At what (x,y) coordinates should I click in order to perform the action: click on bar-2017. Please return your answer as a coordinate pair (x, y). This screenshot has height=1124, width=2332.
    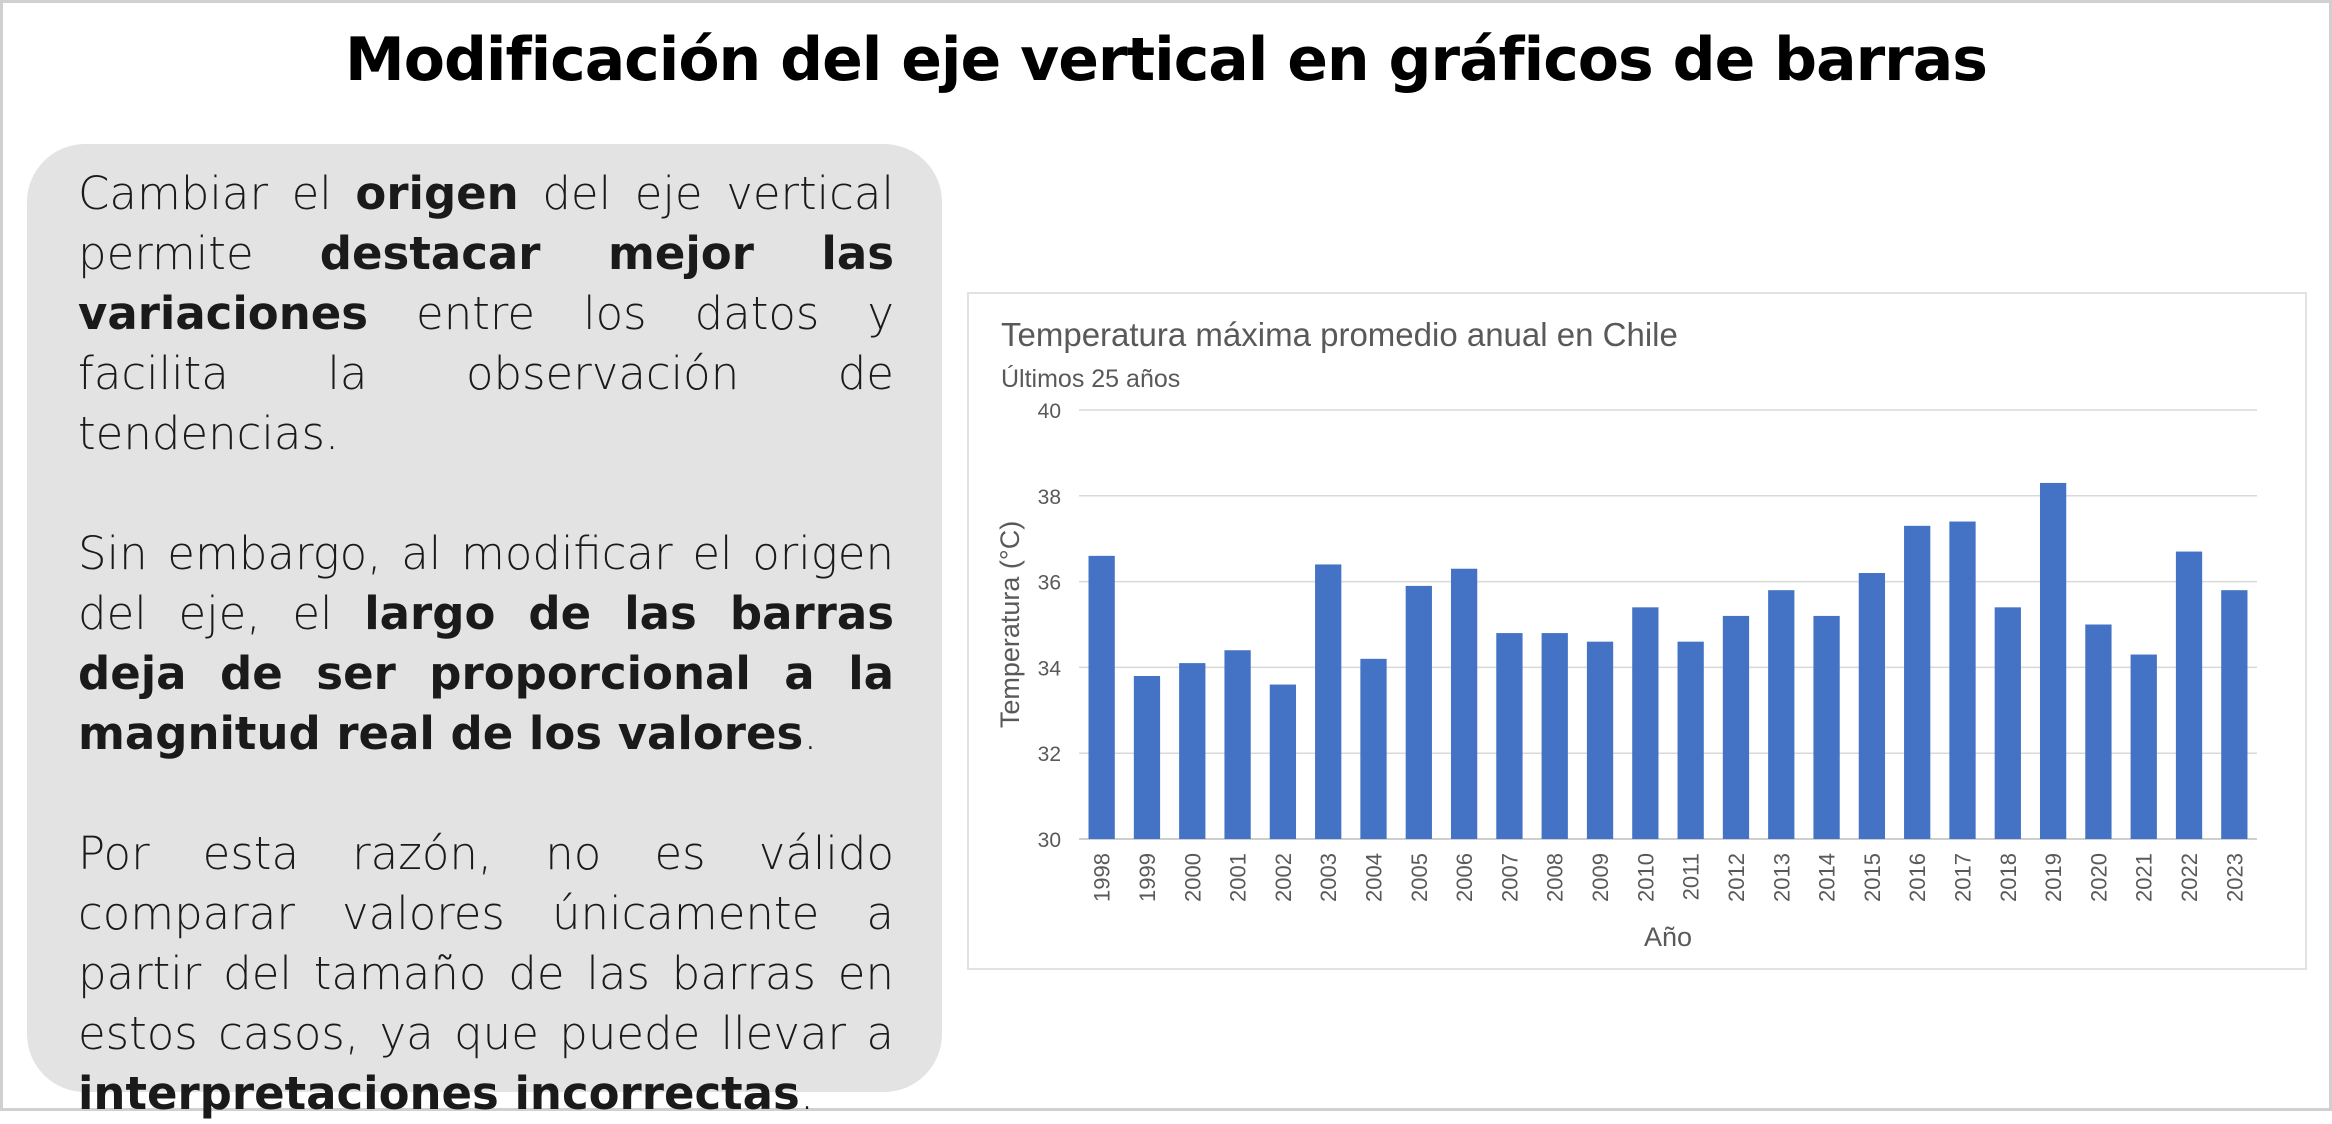
    Looking at the image, I should click on (1962, 680).